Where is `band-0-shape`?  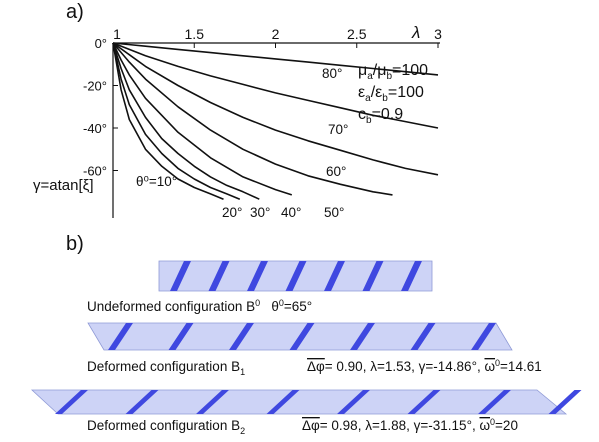
band-0-shape is located at coordinates (295, 276).